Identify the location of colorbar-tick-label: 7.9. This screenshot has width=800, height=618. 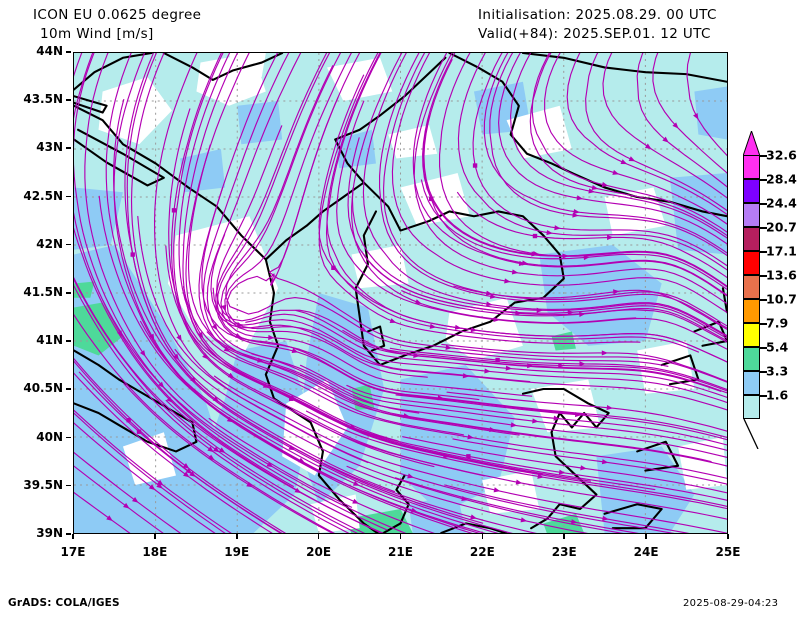
(777, 323).